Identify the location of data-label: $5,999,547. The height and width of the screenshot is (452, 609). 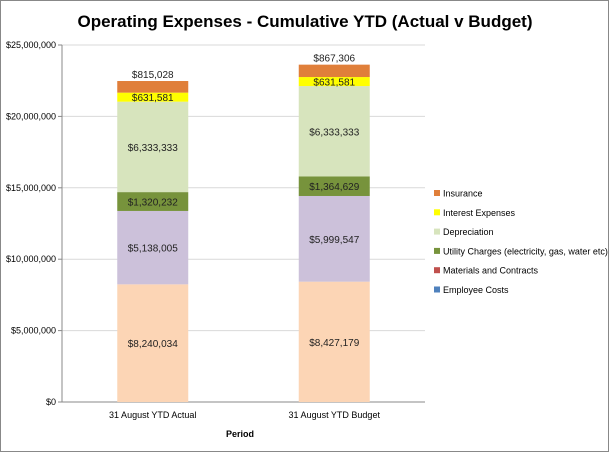
(334, 240).